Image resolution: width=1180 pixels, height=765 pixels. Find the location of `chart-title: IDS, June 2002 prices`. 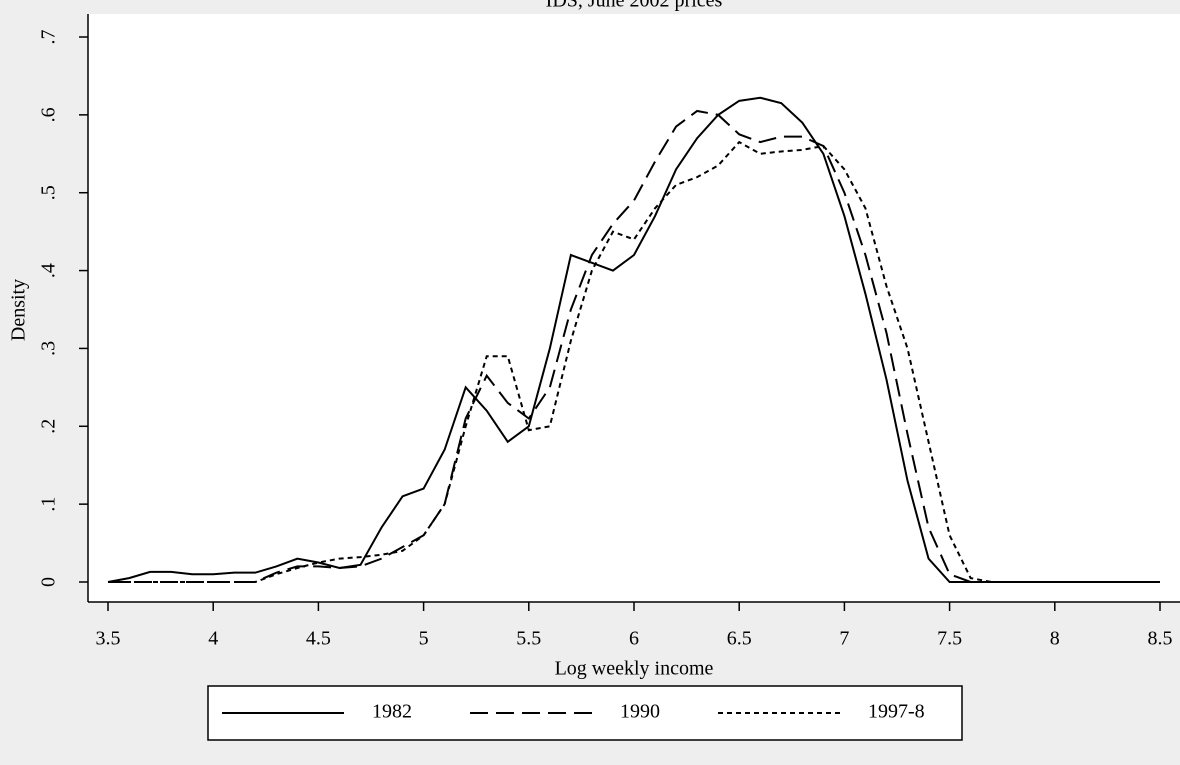

chart-title: IDS, June 2002 prices is located at coordinates (634, 6).